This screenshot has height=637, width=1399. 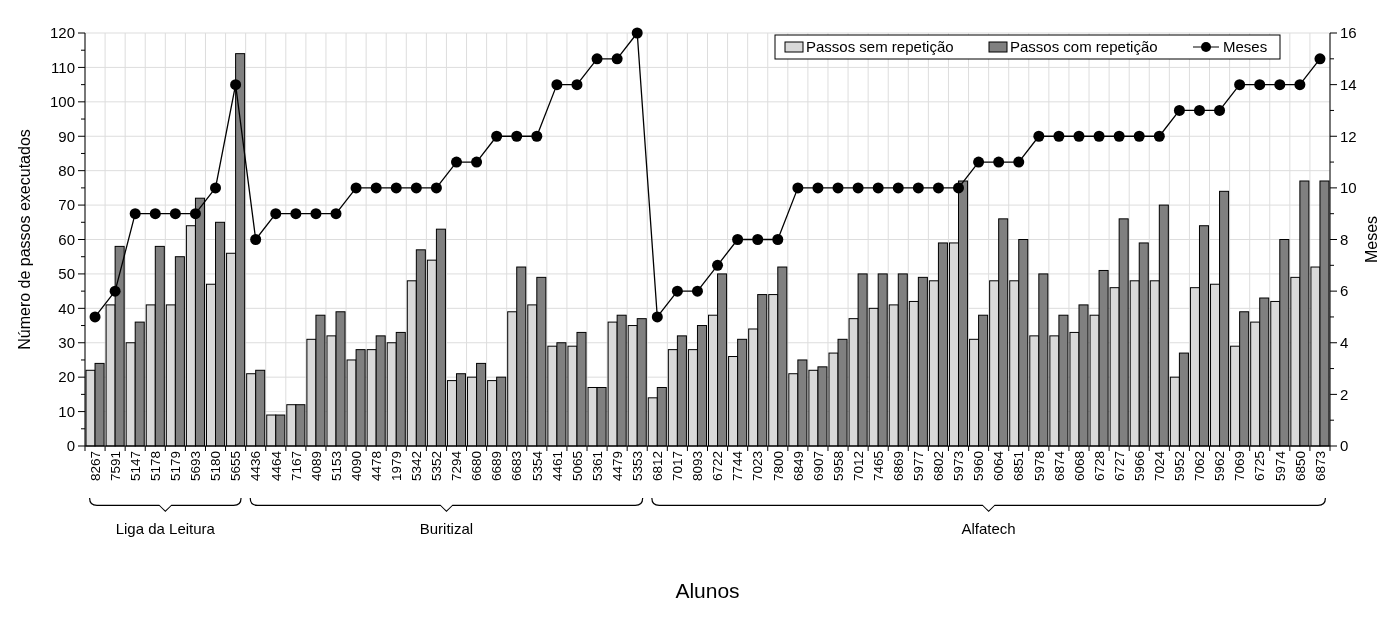 What do you see at coordinates (1280, 466) in the screenshot?
I see `x-tick-label: 5974` at bounding box center [1280, 466].